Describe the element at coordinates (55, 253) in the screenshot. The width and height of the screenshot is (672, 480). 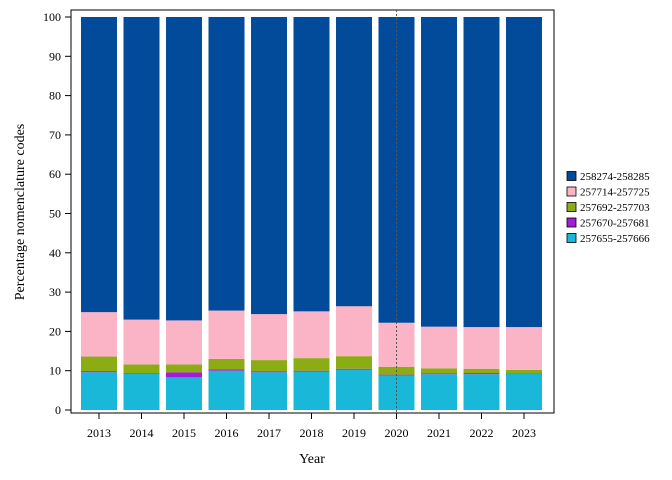
I see `y-tick-label-40: 40` at that location.